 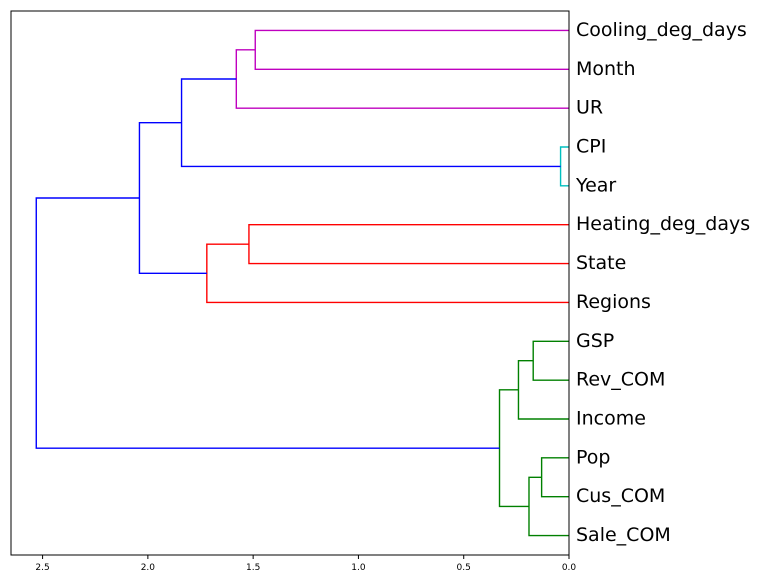 I want to click on x-tick-label: 0.0, so click(x=569, y=568).